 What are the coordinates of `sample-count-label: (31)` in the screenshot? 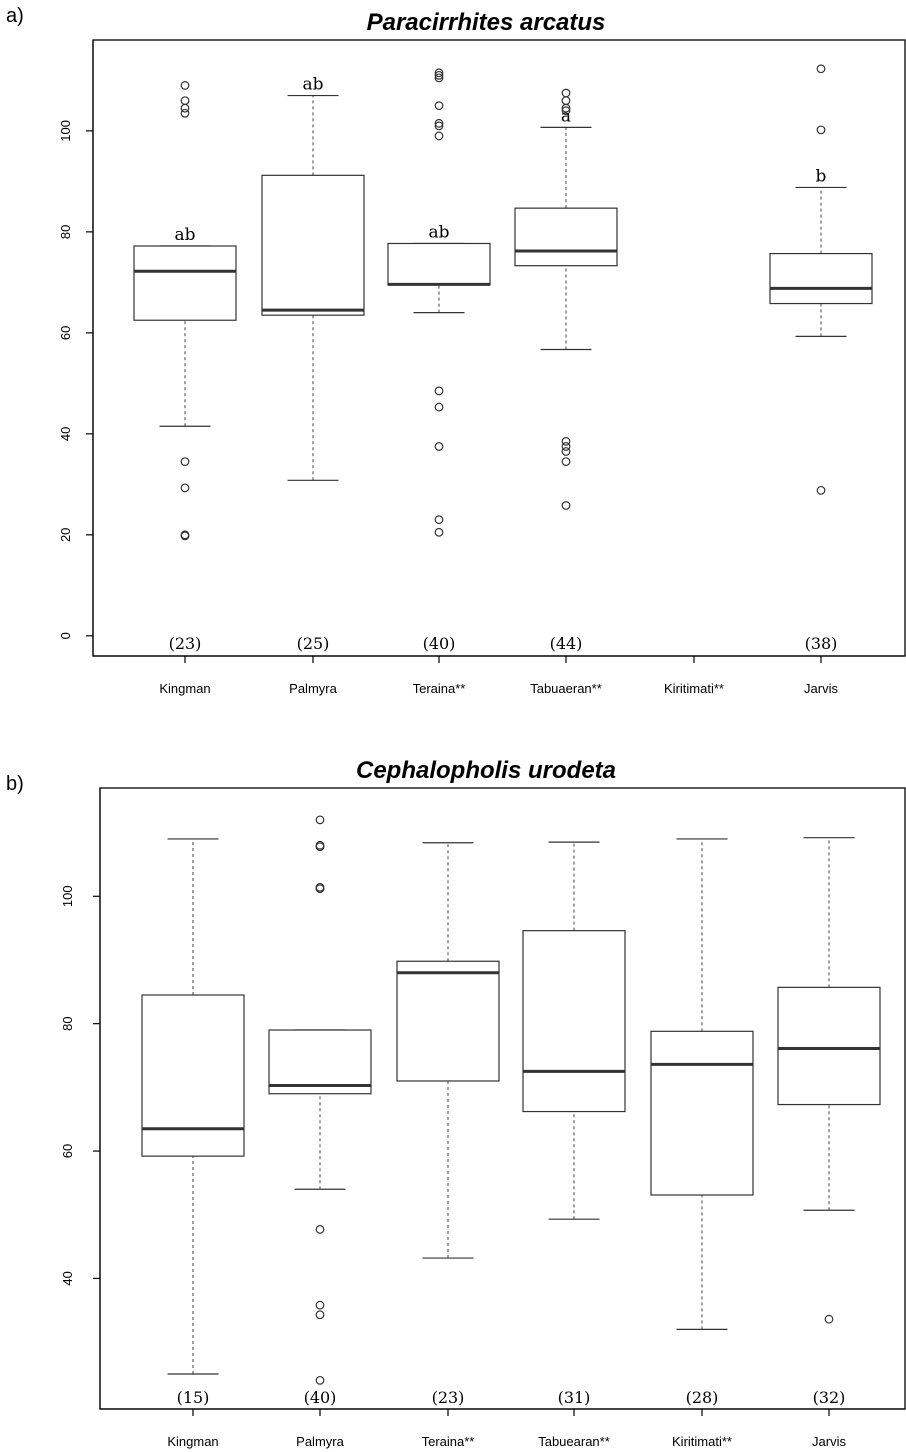 It's located at (574, 1397).